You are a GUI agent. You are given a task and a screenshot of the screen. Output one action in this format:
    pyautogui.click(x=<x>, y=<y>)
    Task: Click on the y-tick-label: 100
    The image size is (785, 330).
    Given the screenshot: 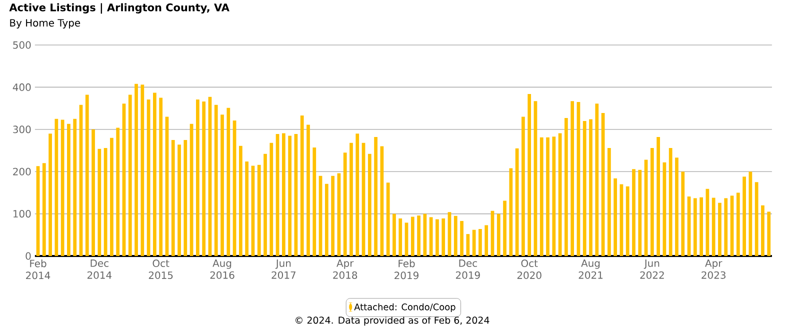 What is the action you would take?
    pyautogui.click(x=22, y=214)
    